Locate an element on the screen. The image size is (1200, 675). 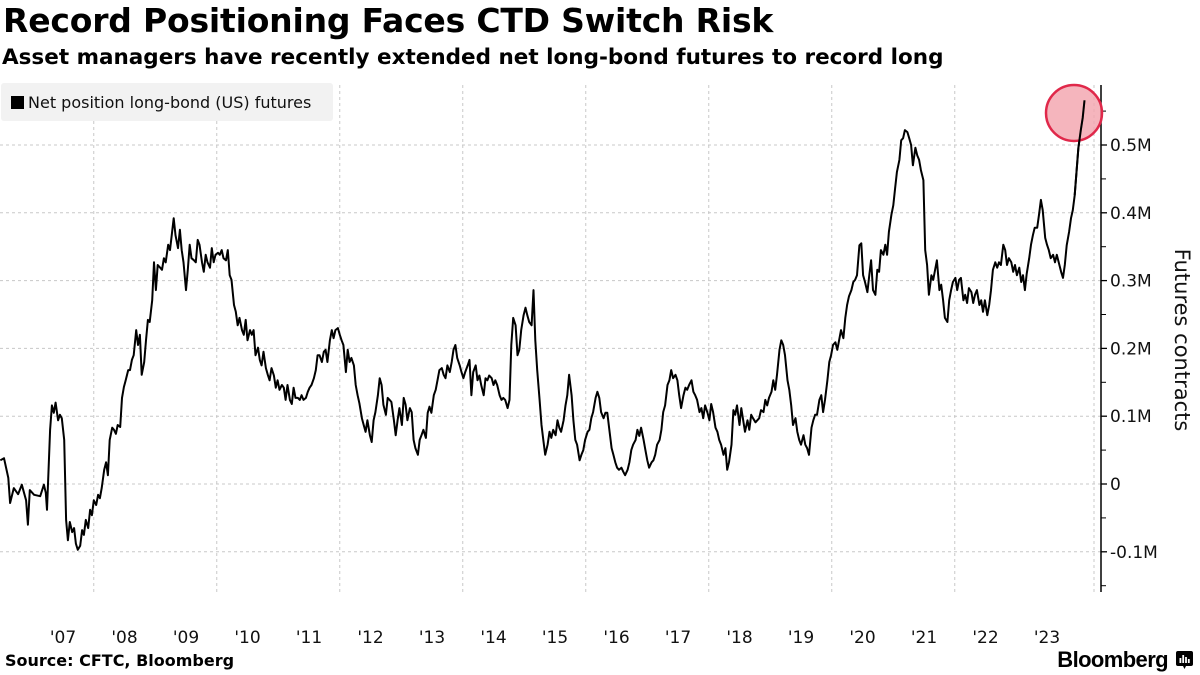
x-tick-label: '13 is located at coordinates (432, 638).